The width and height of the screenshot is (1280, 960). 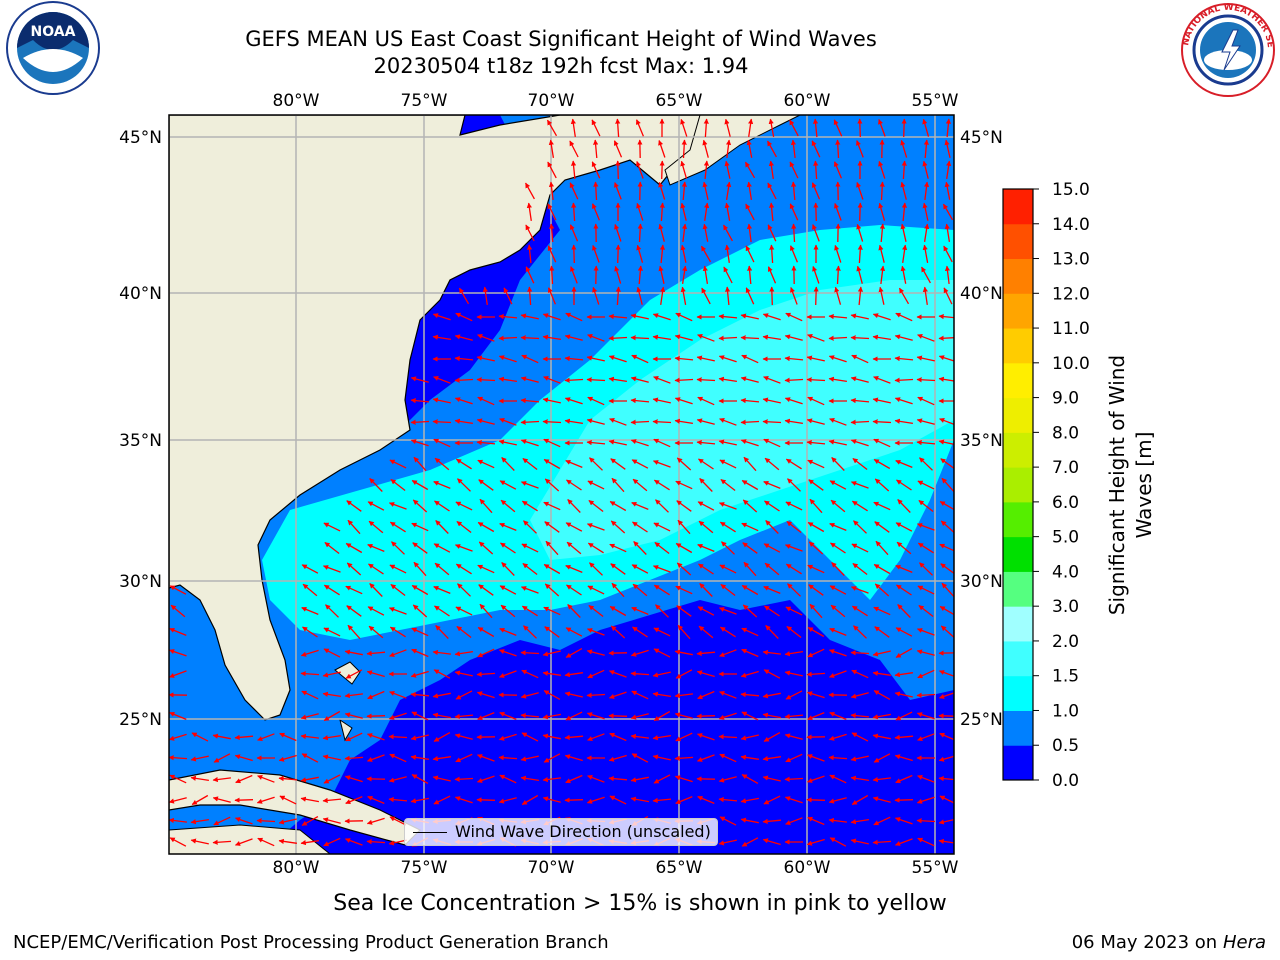 What do you see at coordinates (981, 441) in the screenshot?
I see `lat-tick-right: 35°N` at bounding box center [981, 441].